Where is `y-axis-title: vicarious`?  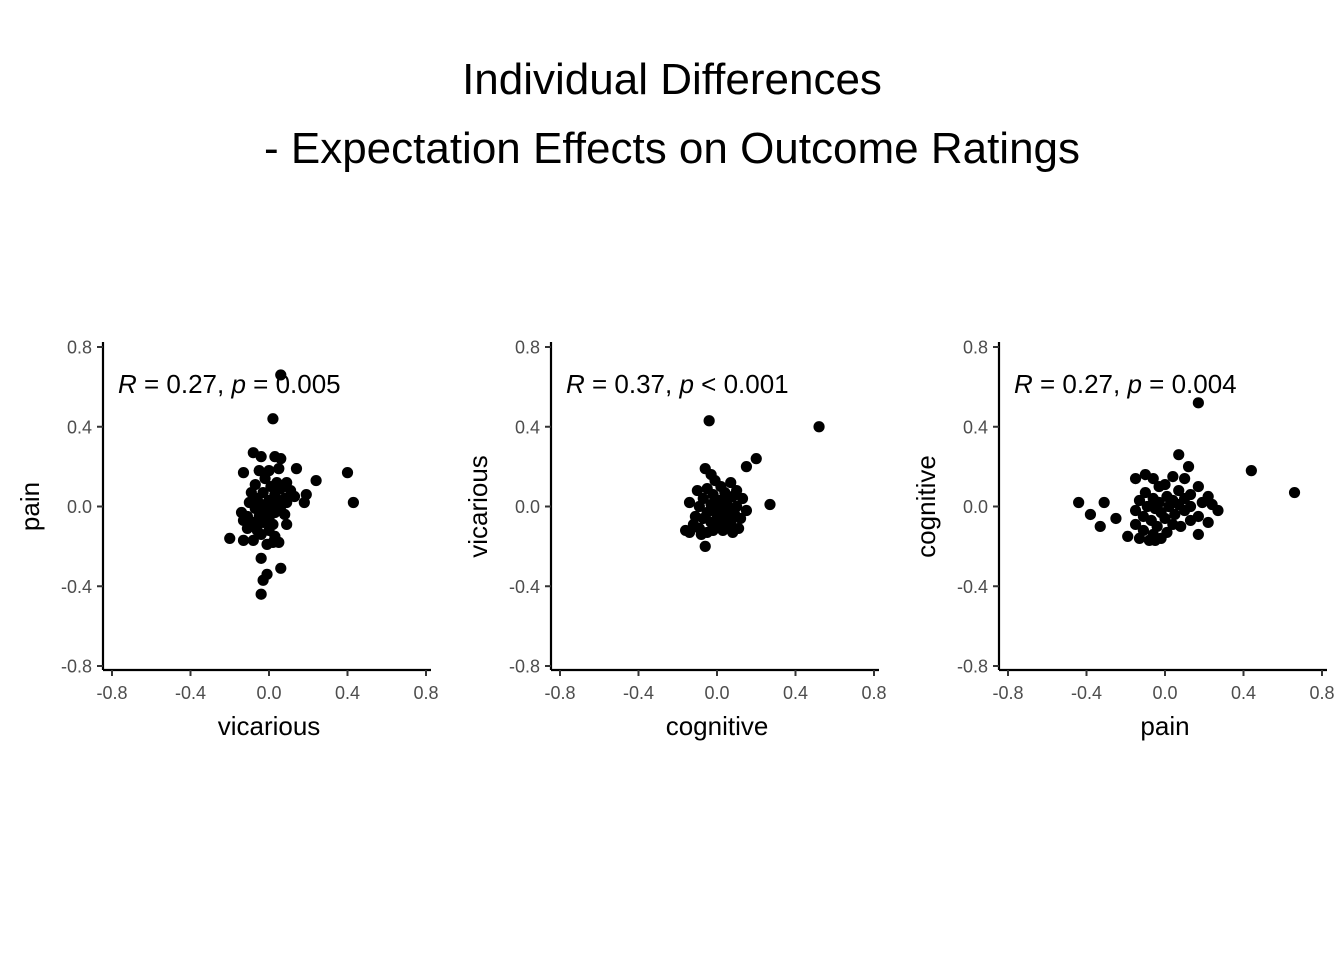 y-axis-title: vicarious is located at coordinates (478, 506).